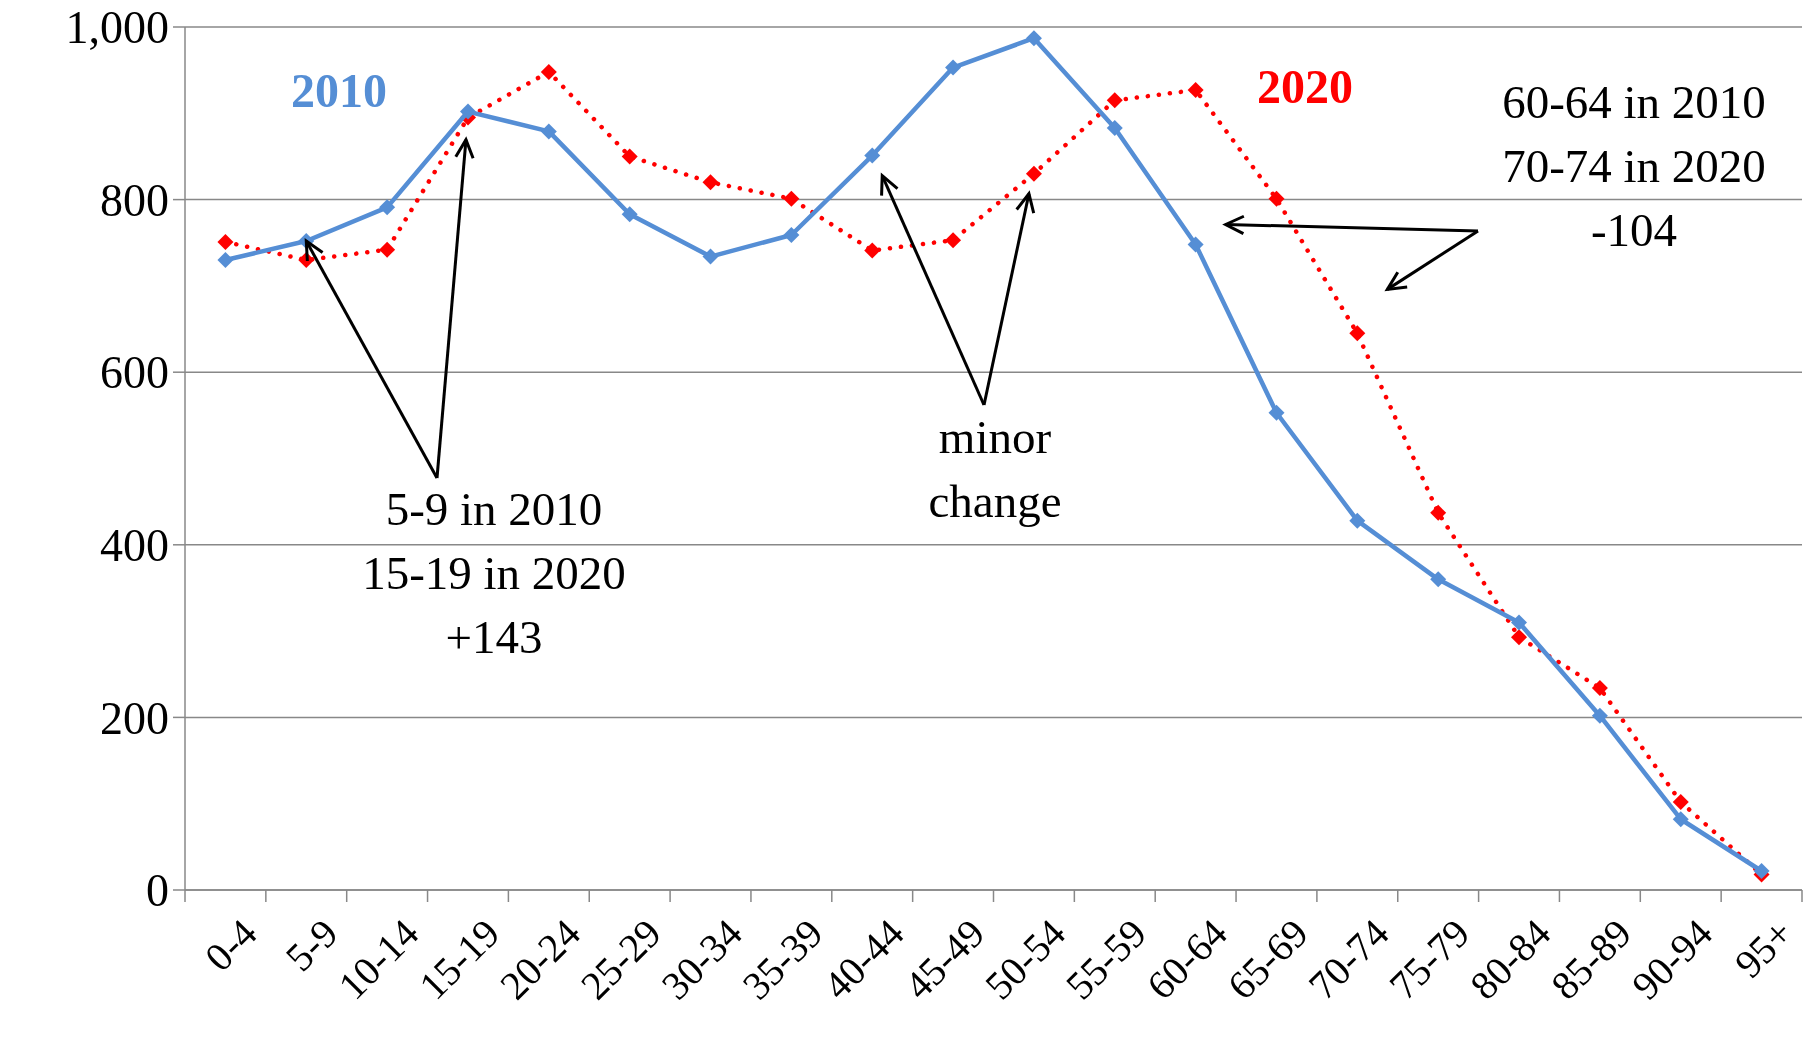 The image size is (1815, 1037). What do you see at coordinates (157, 891) in the screenshot?
I see `y-tick-label: 0` at bounding box center [157, 891].